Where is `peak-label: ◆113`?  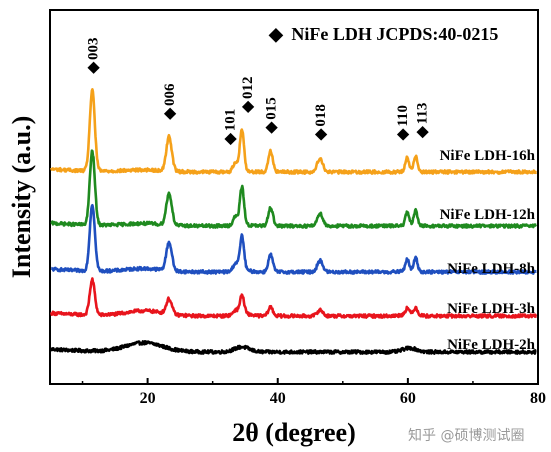 peak-label: ◆113 is located at coordinates (423, 121).